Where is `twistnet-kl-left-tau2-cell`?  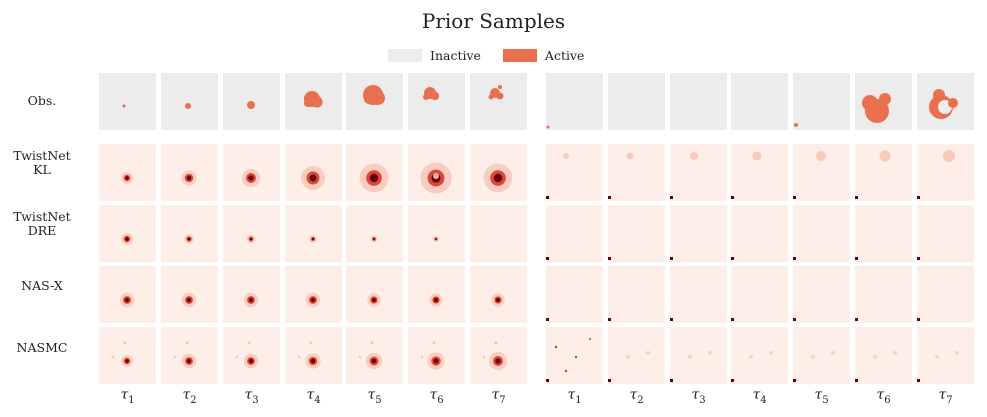 twistnet-kl-left-tau2-cell is located at coordinates (189, 172).